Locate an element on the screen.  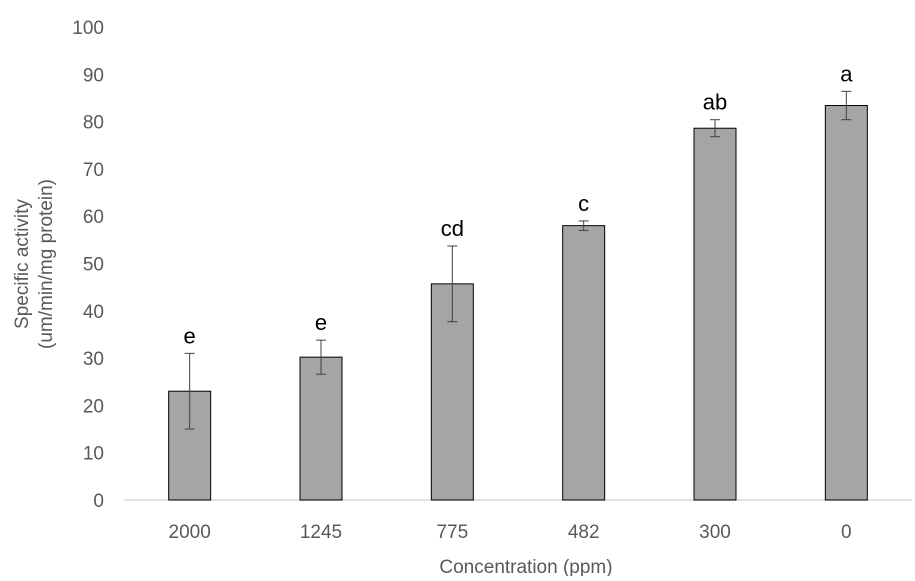
y-tick-label: 70 is located at coordinates (93, 170).